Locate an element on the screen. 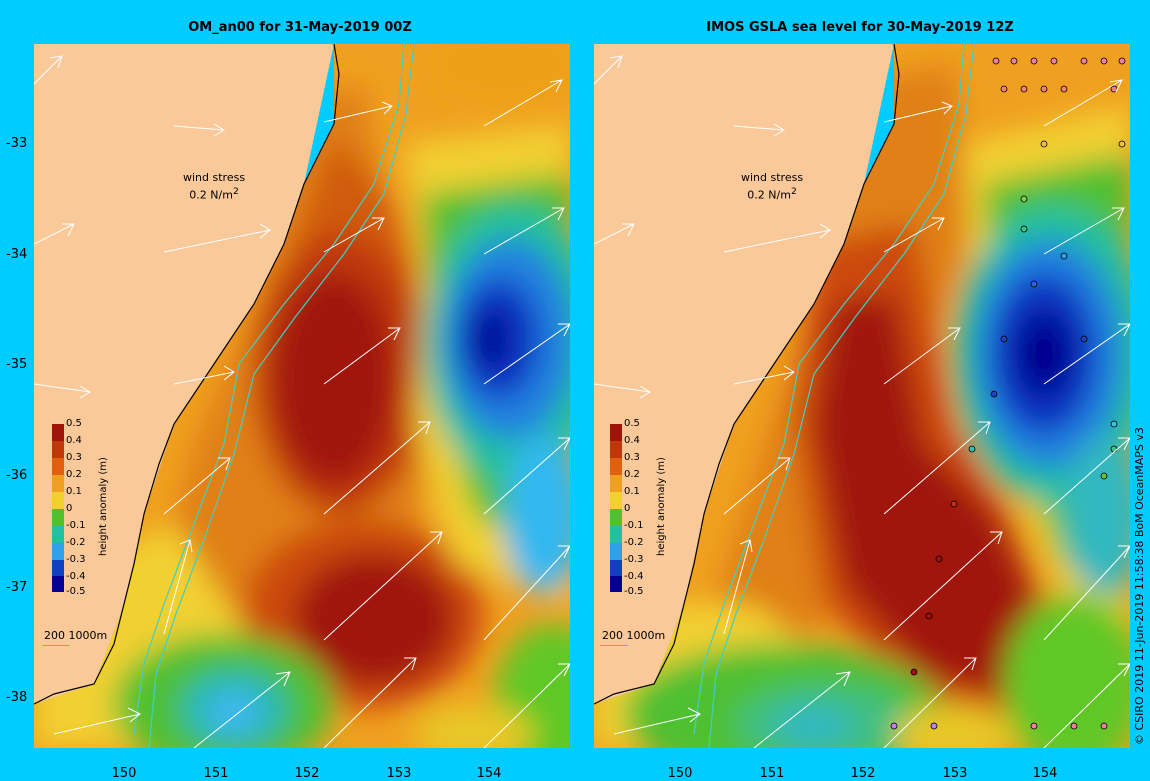 The image size is (1150, 781). title-left: OM_an00 for 31-May-2019 00Z is located at coordinates (300, 27).